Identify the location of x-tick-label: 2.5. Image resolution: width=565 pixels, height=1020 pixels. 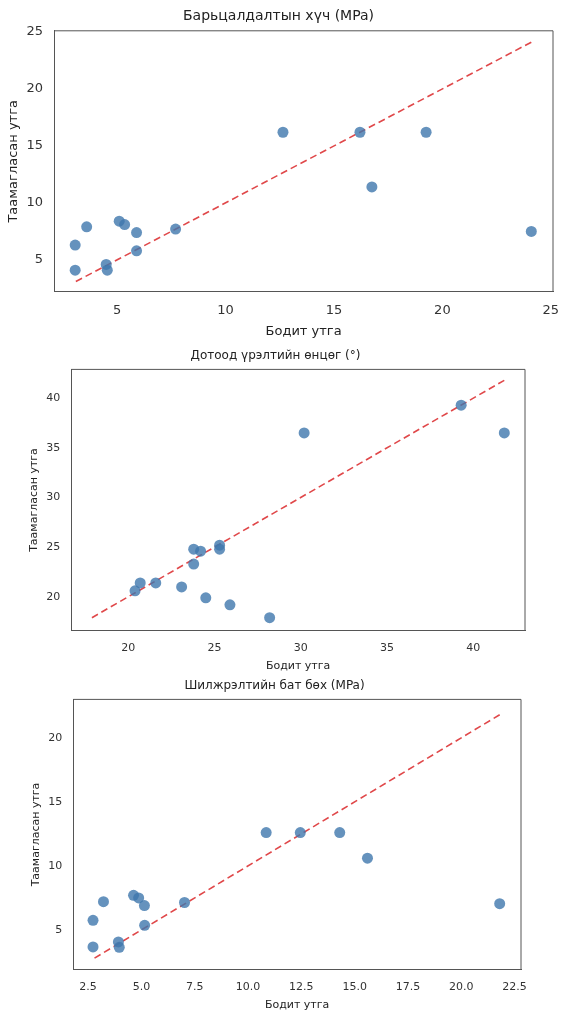
(88, 987).